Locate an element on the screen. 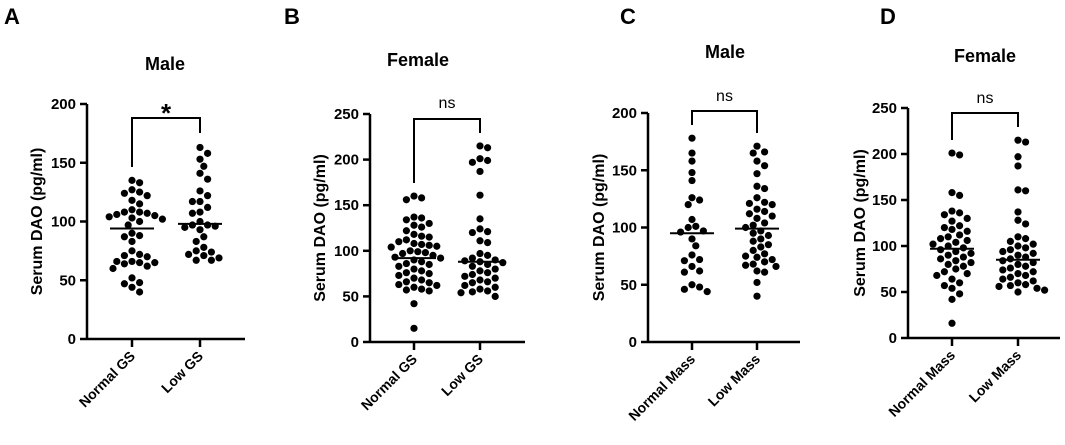 Image resolution: width=1065 pixels, height=445 pixels. x-tick-label: Low GS is located at coordinates (182, 372).